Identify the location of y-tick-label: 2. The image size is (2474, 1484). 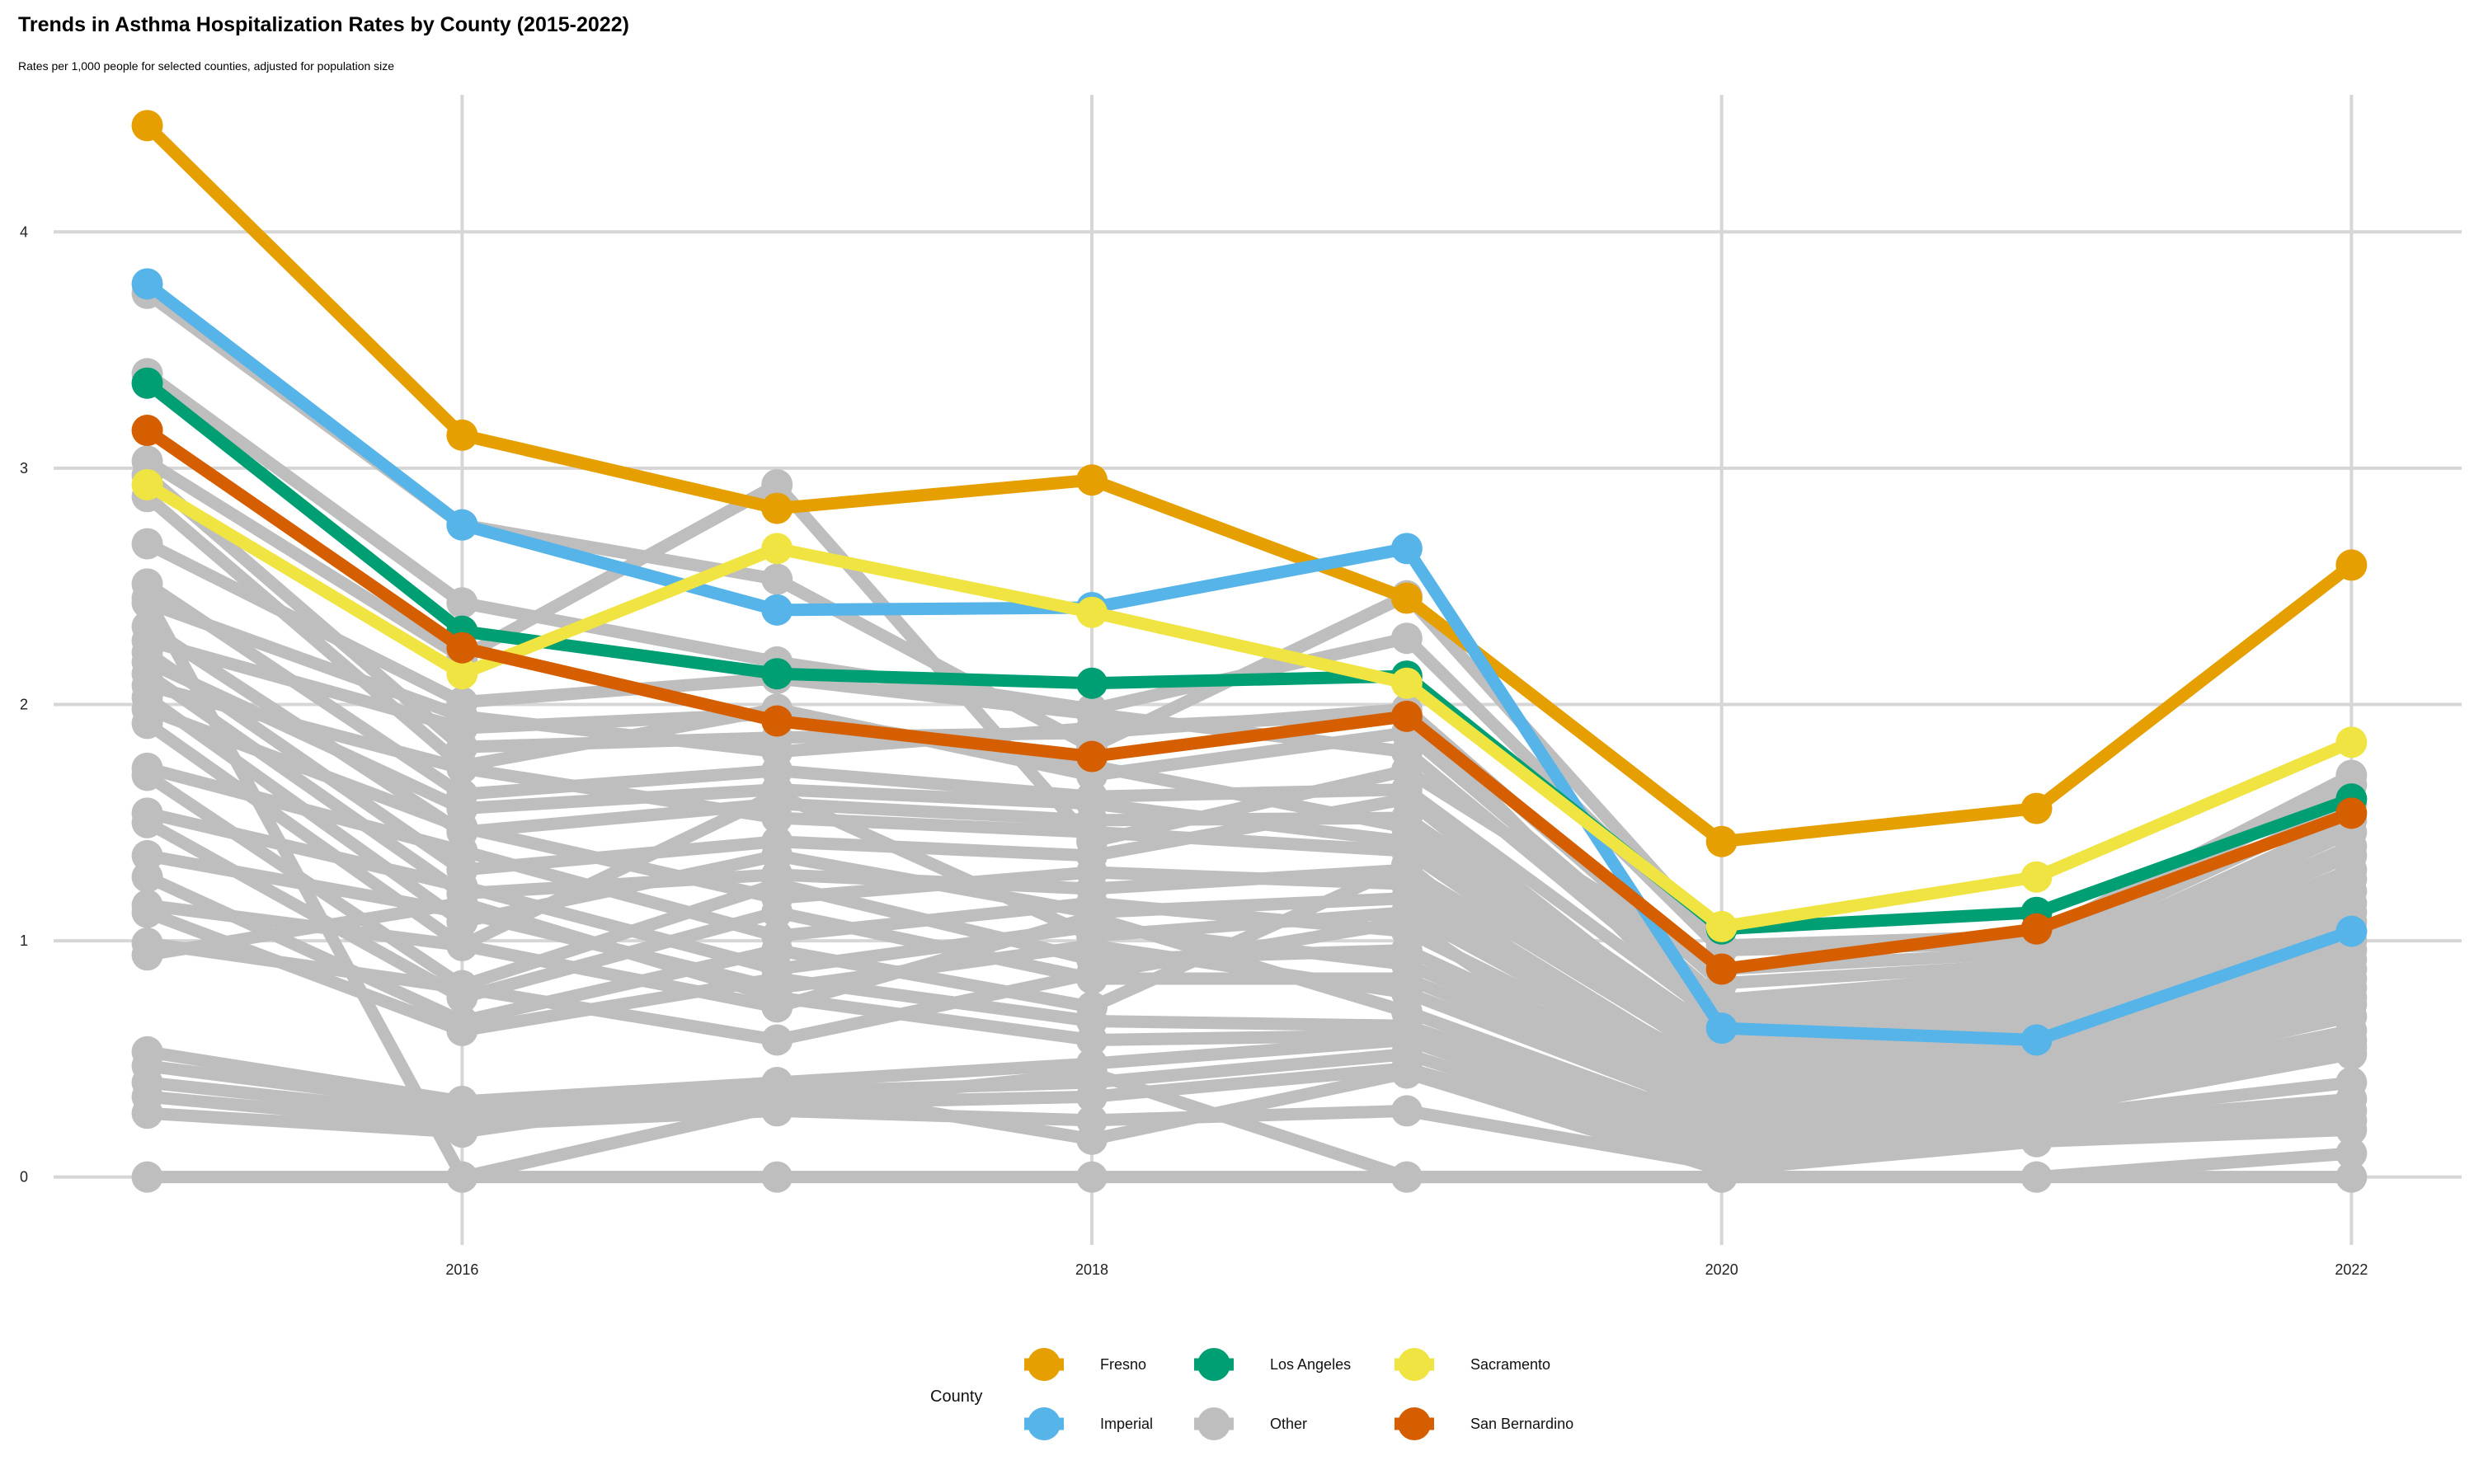
(24, 704).